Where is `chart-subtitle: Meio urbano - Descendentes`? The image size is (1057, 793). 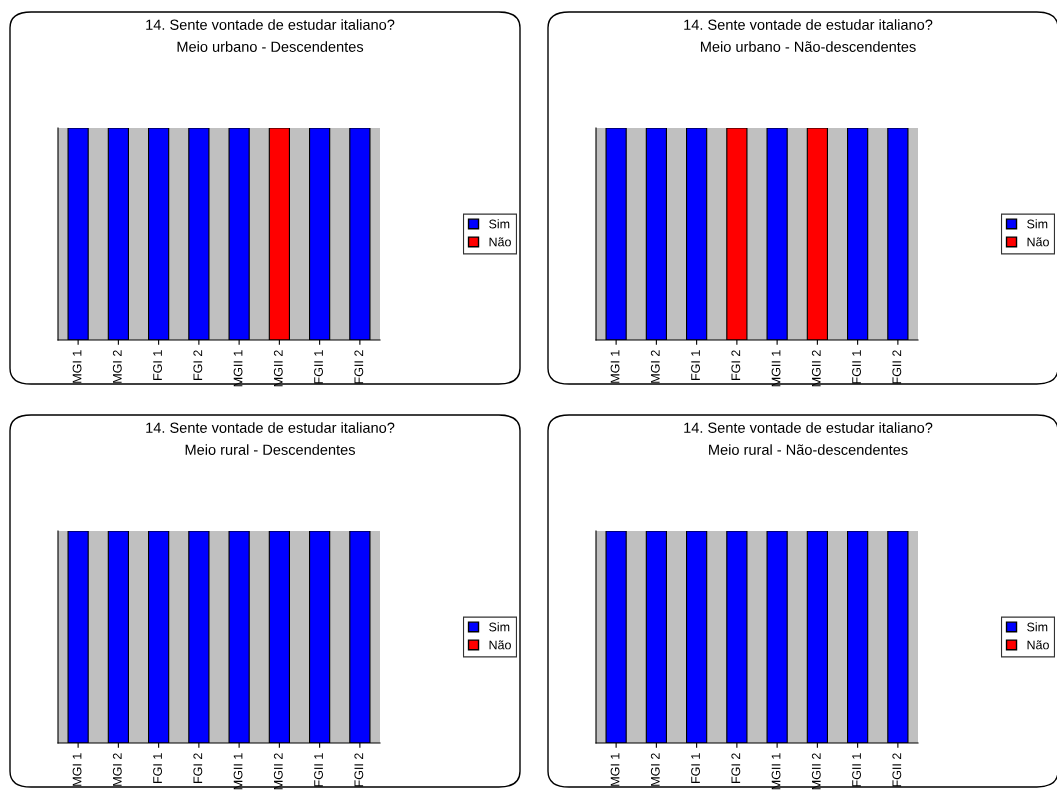
chart-subtitle: Meio urbano - Descendentes is located at coordinates (270, 46).